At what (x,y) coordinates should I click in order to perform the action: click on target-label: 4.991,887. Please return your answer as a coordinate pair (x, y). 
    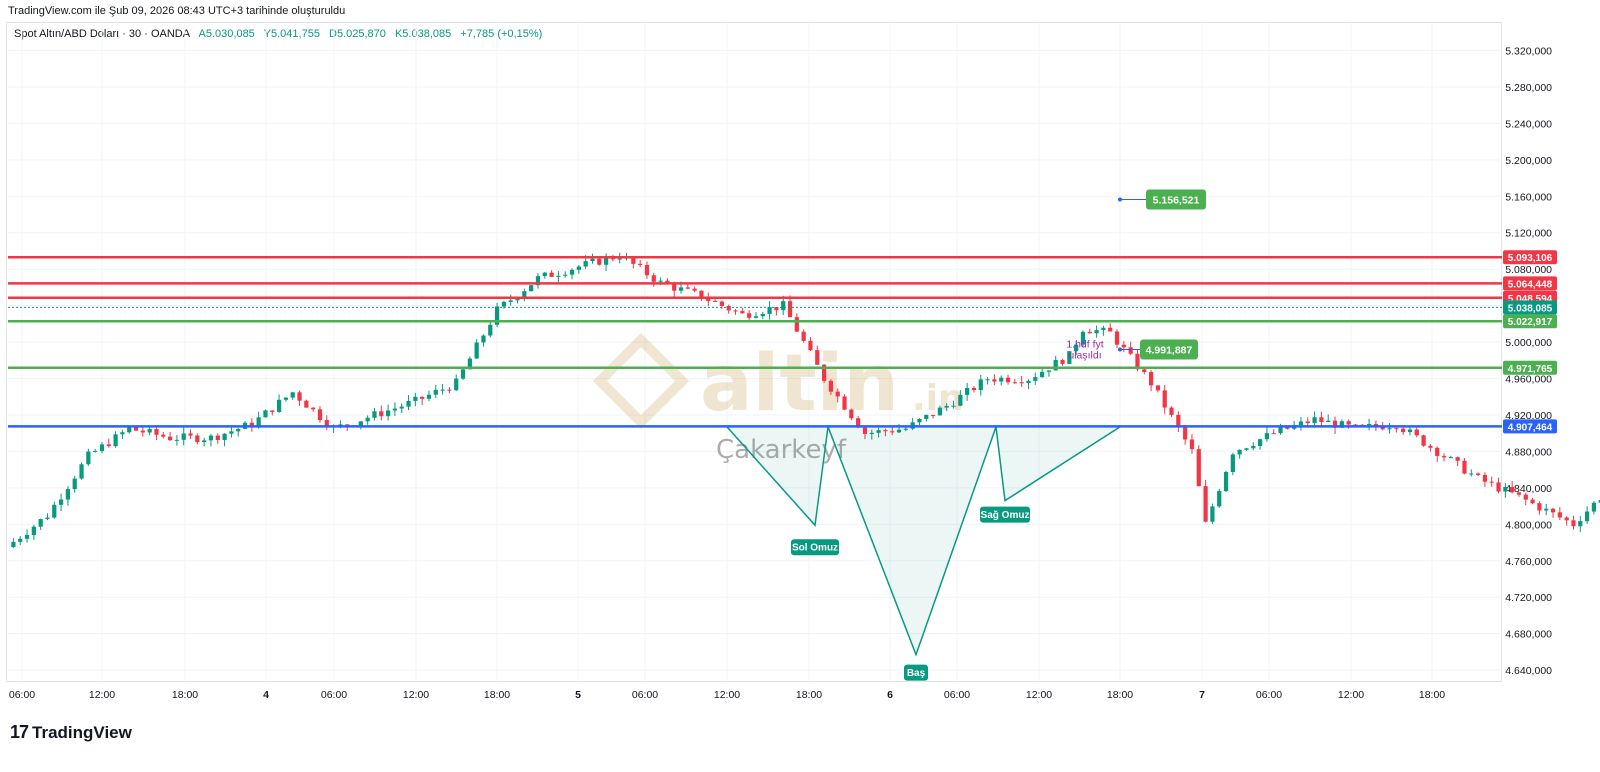
    Looking at the image, I should click on (1169, 350).